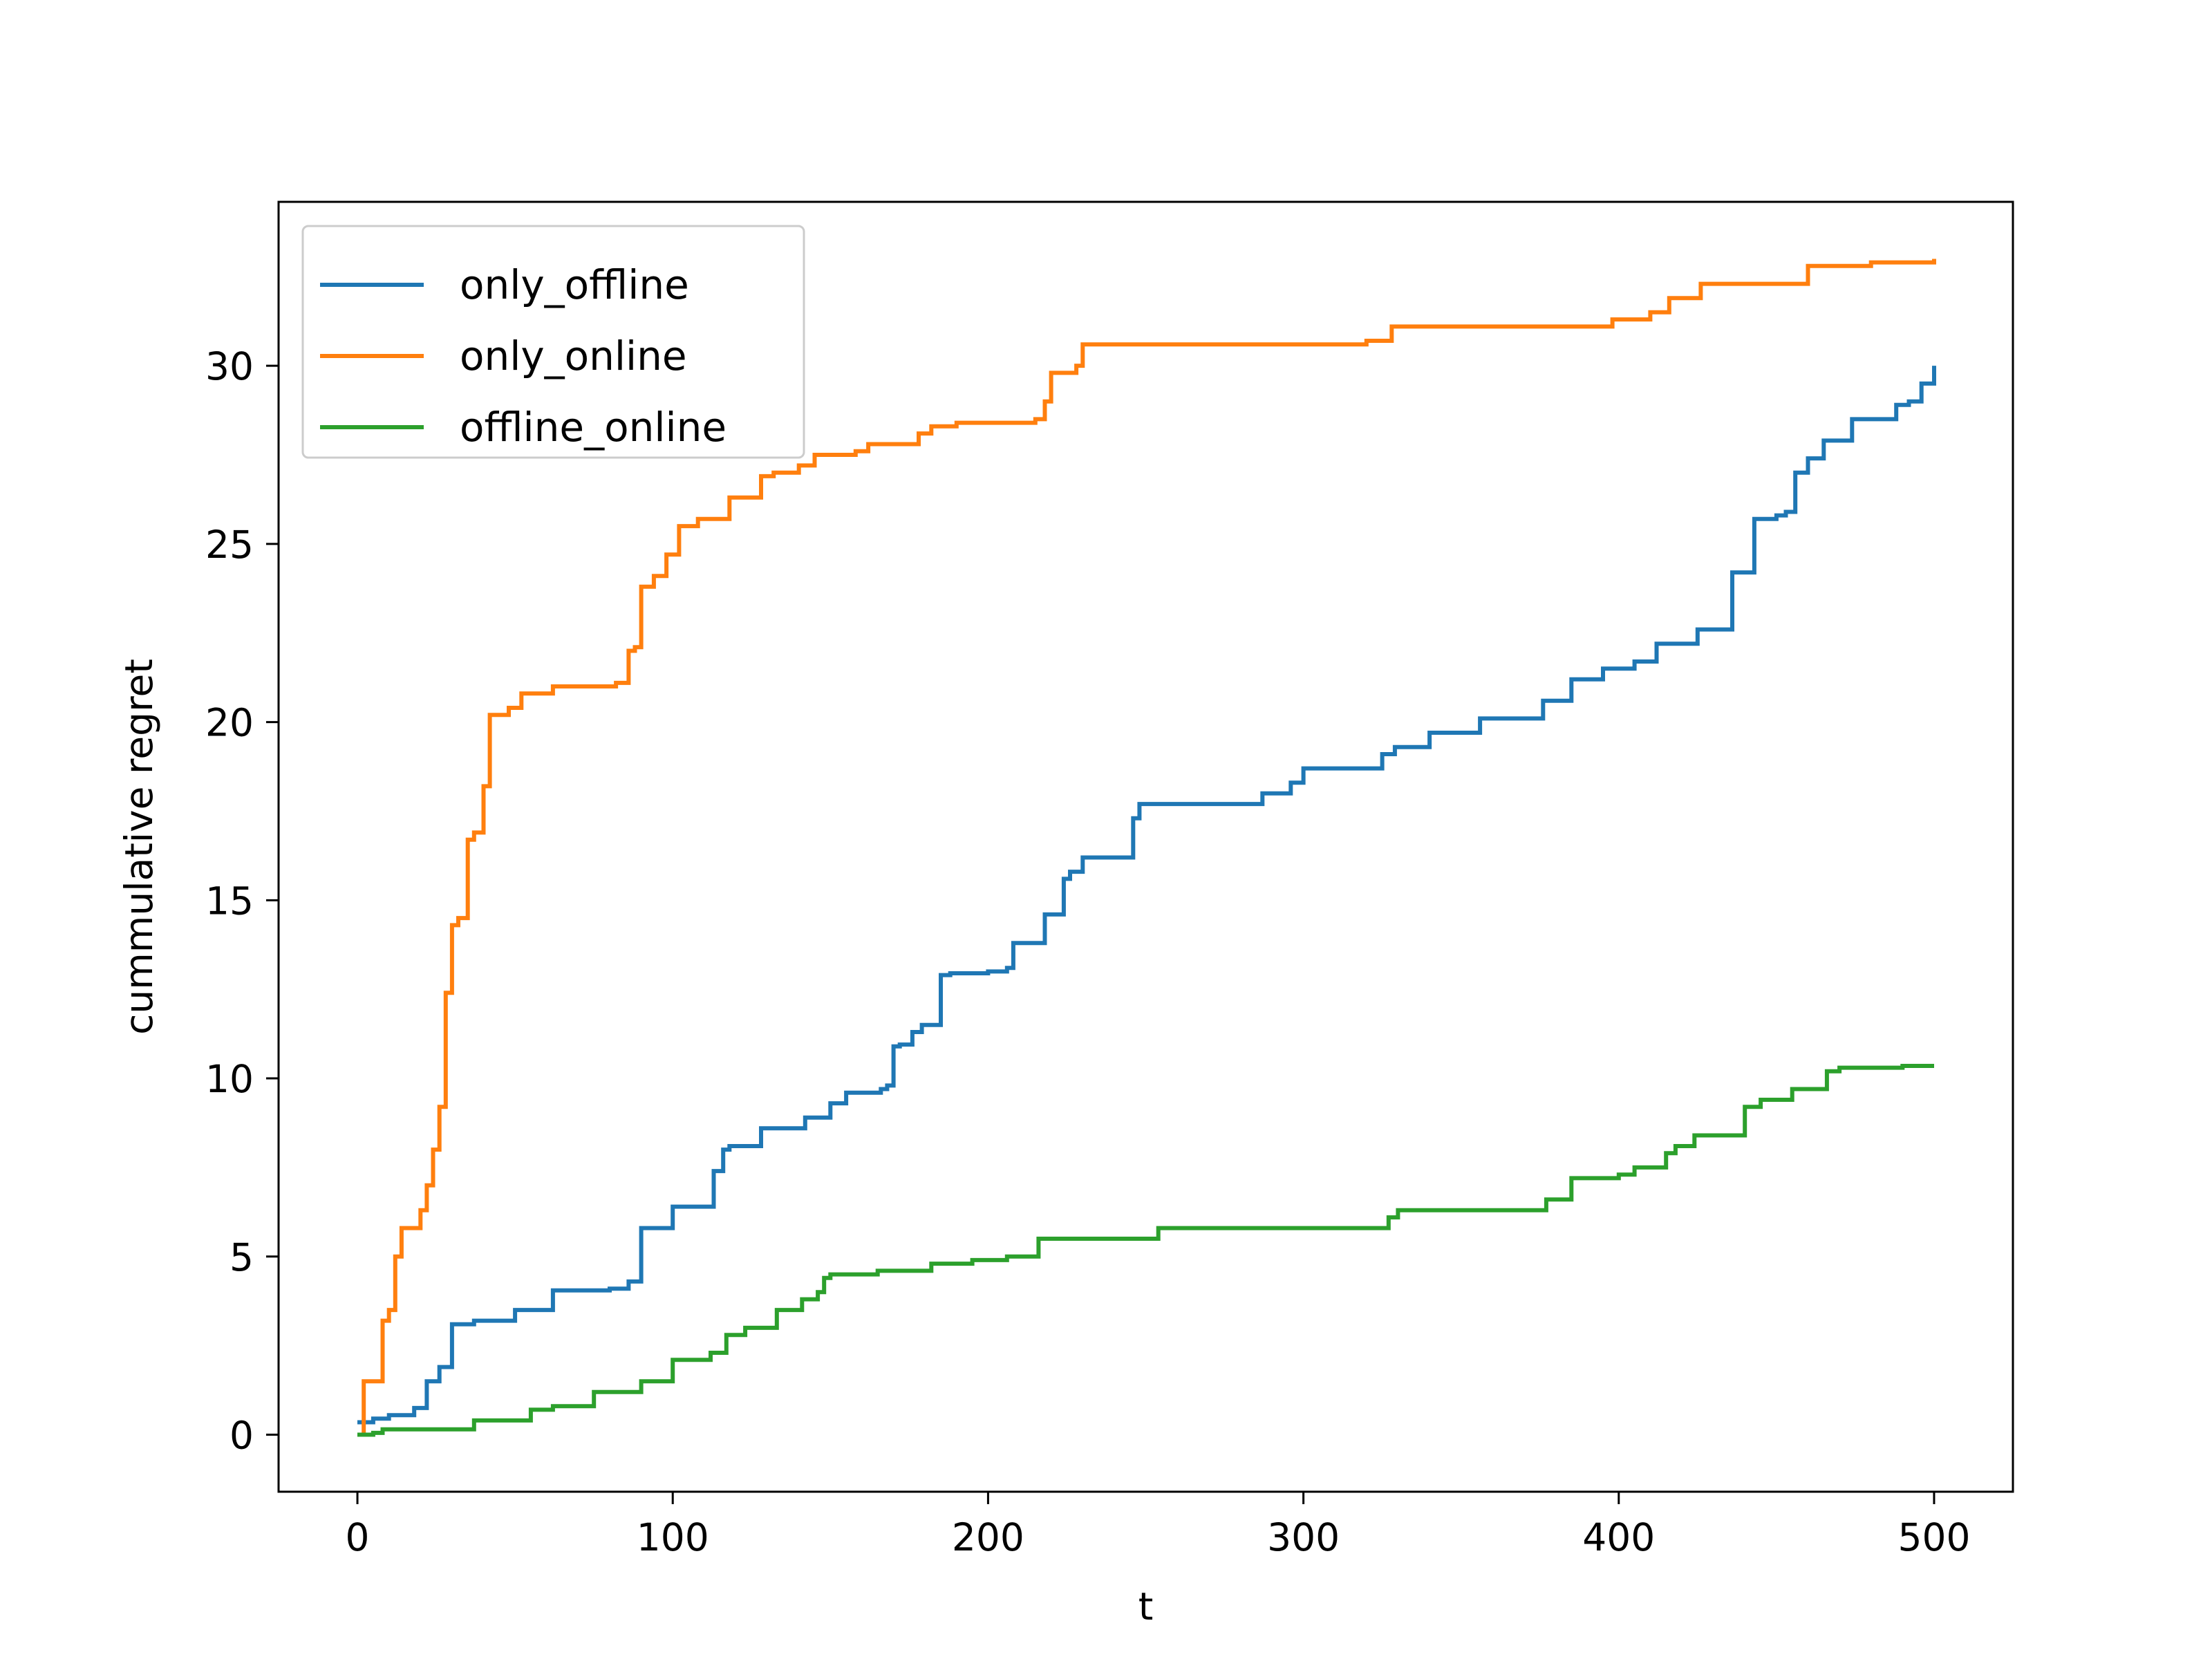 This screenshot has height=1659, width=2212. What do you see at coordinates (1158, 1525) in the screenshot?
I see `x-axis: 0 100 200 300 400 500` at bounding box center [1158, 1525].